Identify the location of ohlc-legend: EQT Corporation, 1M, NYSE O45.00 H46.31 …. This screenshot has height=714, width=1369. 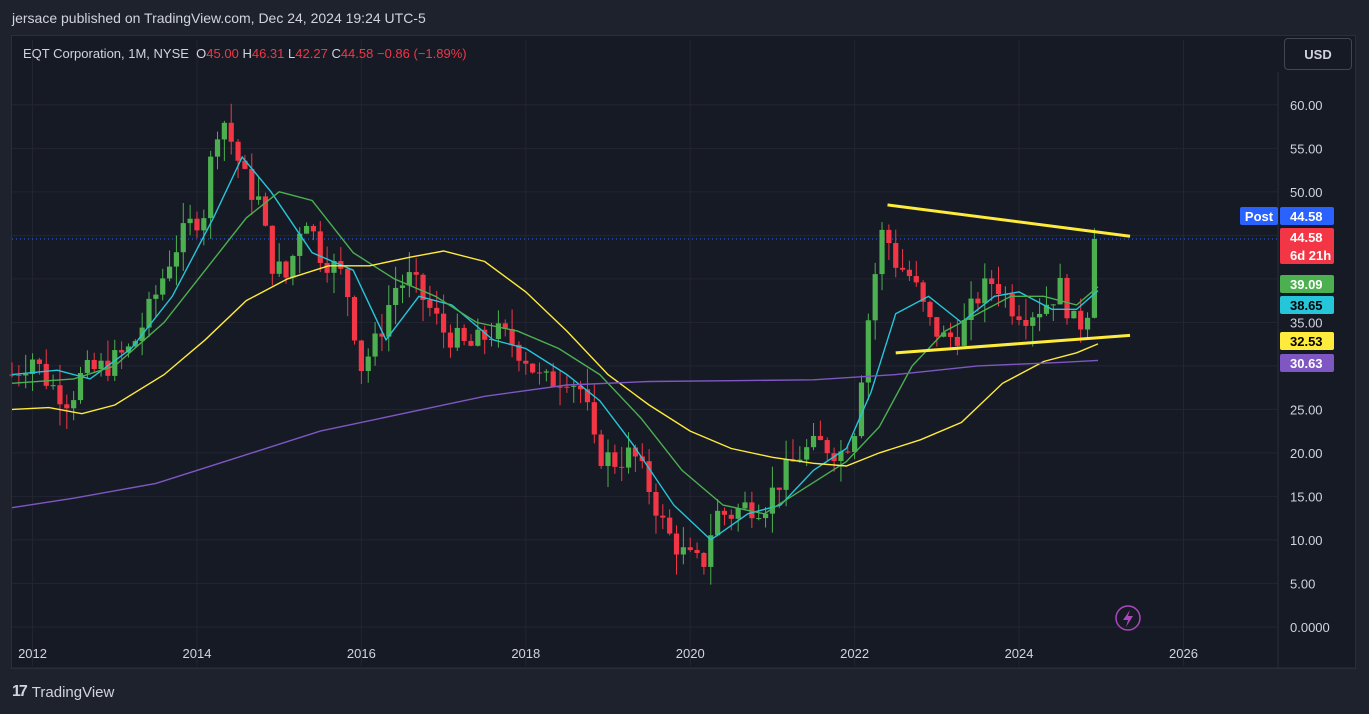
(245, 53).